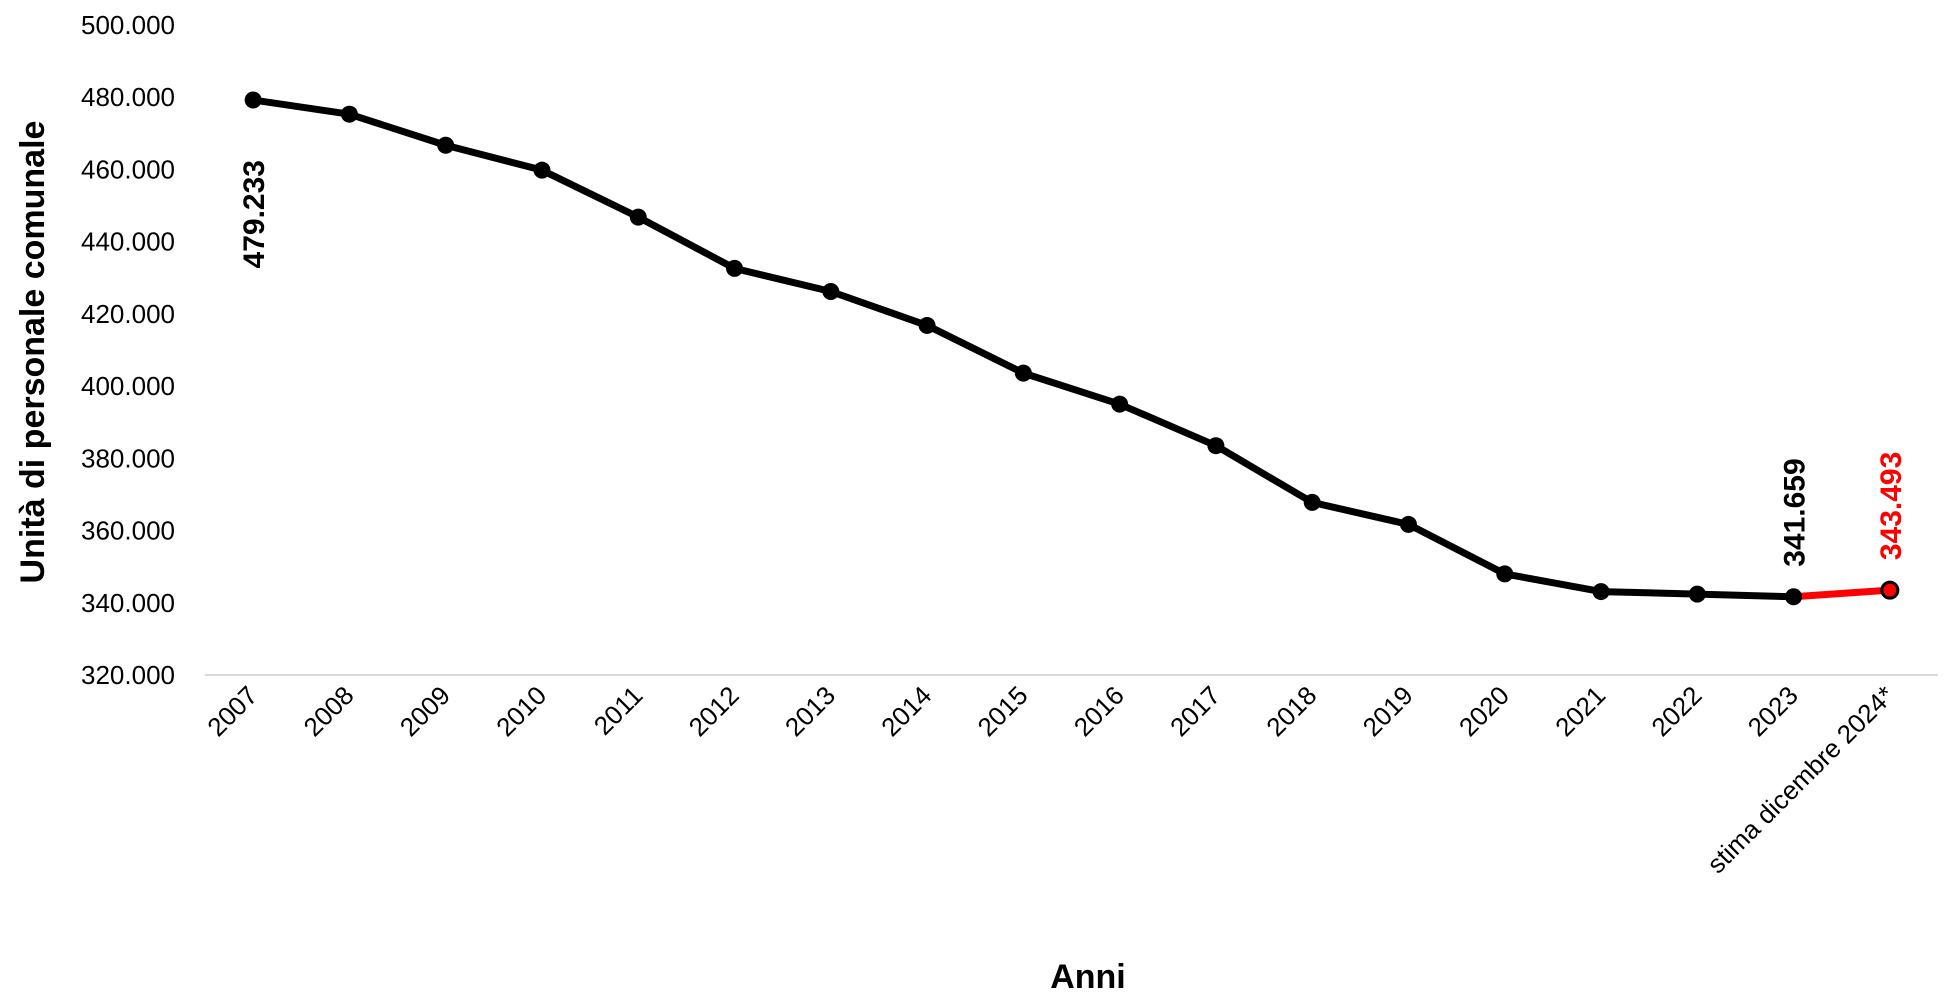 The height and width of the screenshot is (993, 1954). I want to click on y-axis-title: Unità di personale comunale, so click(33, 352).